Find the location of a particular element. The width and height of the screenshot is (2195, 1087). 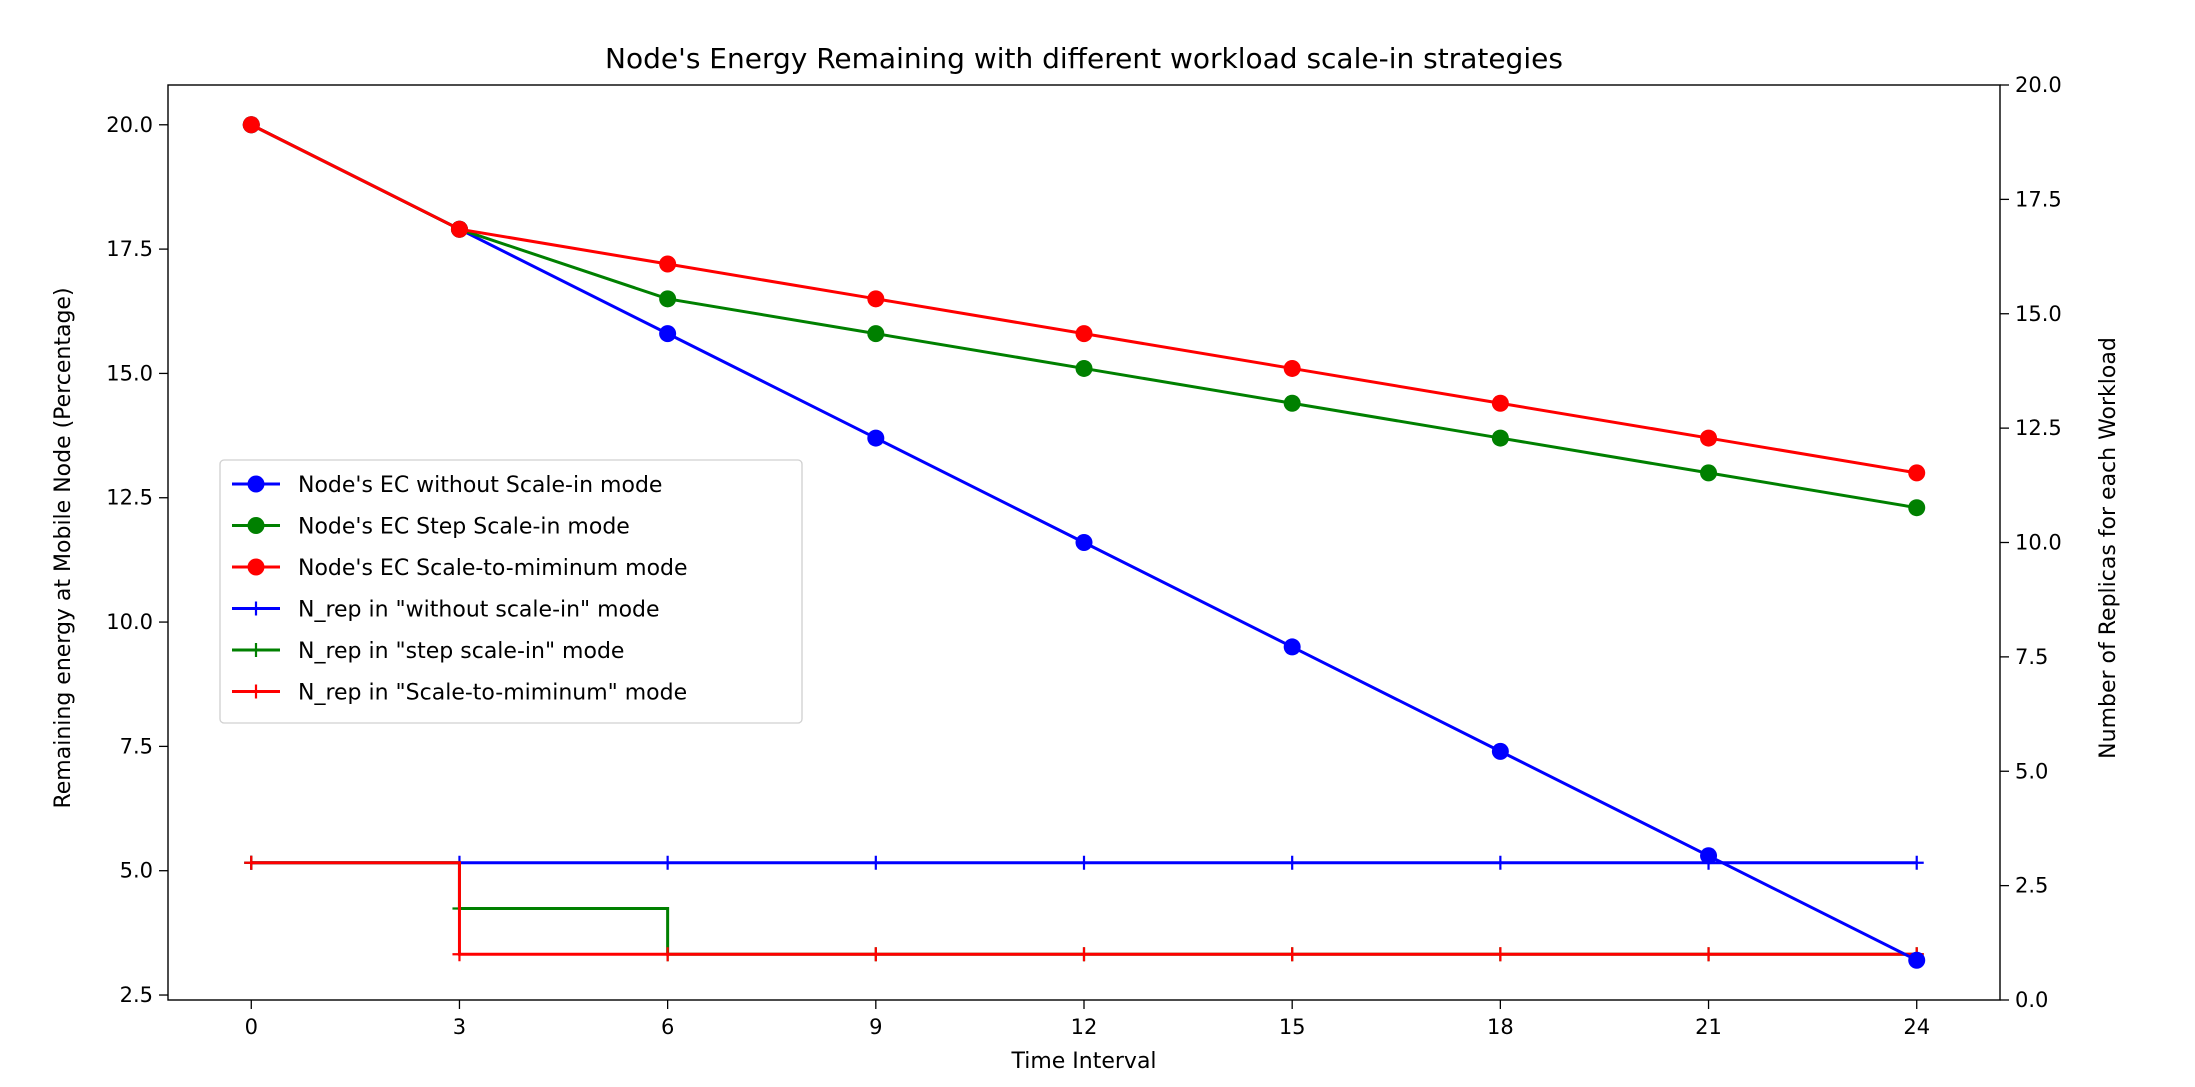

x-tick-label: 12 is located at coordinates (1084, 1027).